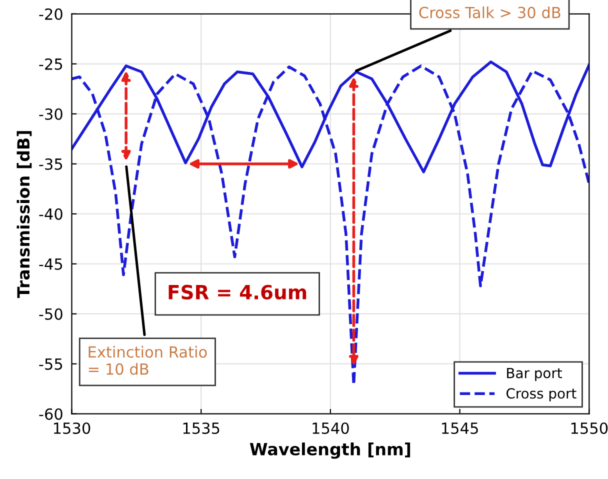 The height and width of the screenshot is (479, 608). What do you see at coordinates (50, 114) in the screenshot?
I see `y-tick-label: -30` at bounding box center [50, 114].